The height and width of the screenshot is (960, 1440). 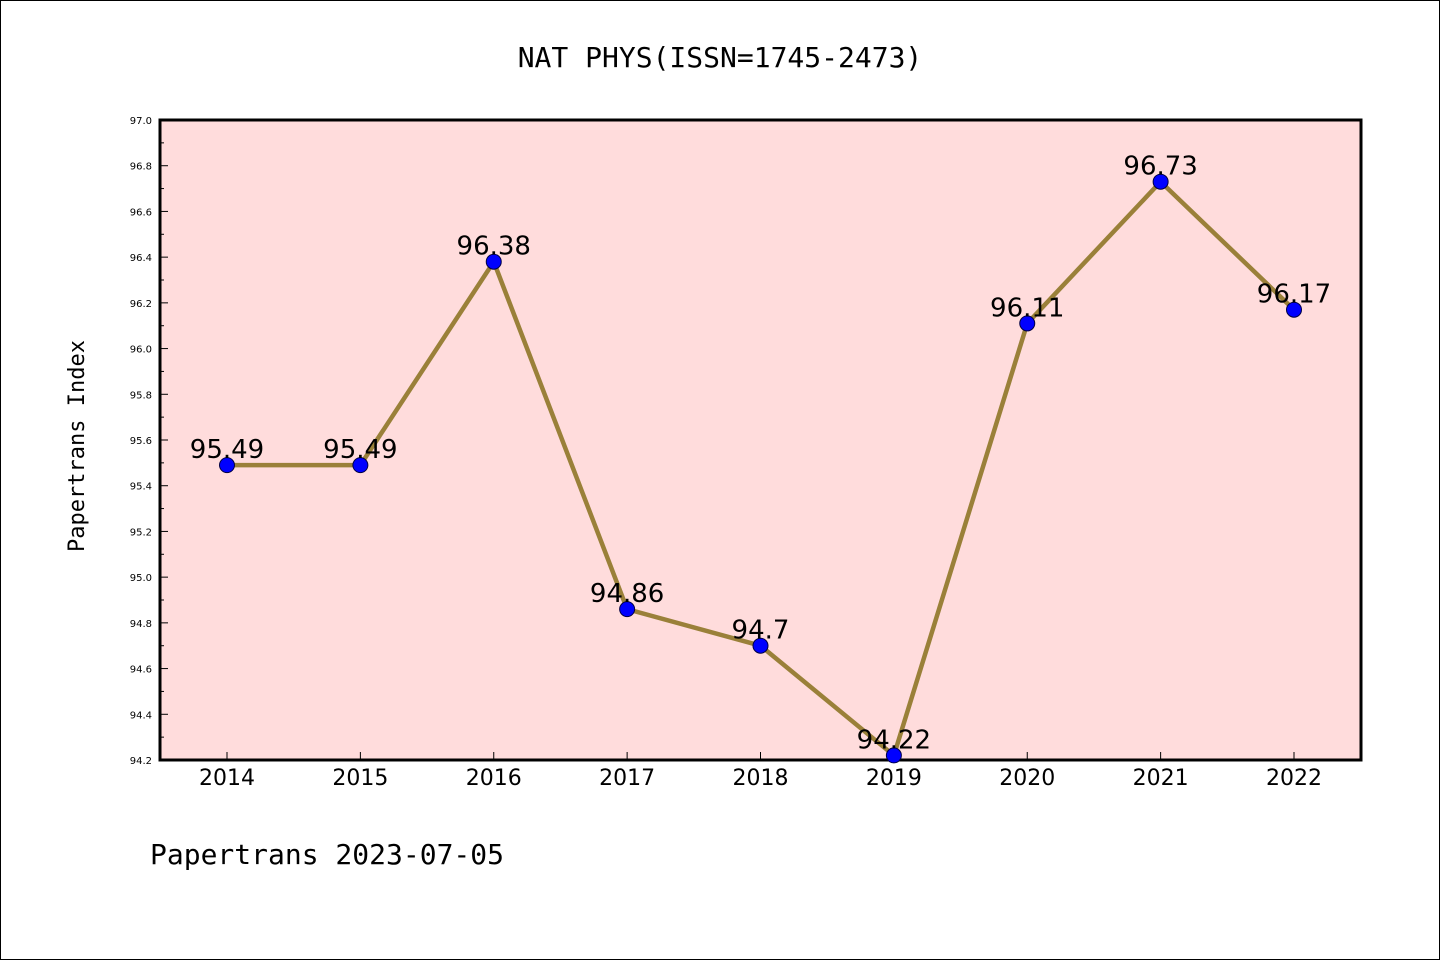 What do you see at coordinates (1294, 295) in the screenshot?
I see `data-label: 96.17` at bounding box center [1294, 295].